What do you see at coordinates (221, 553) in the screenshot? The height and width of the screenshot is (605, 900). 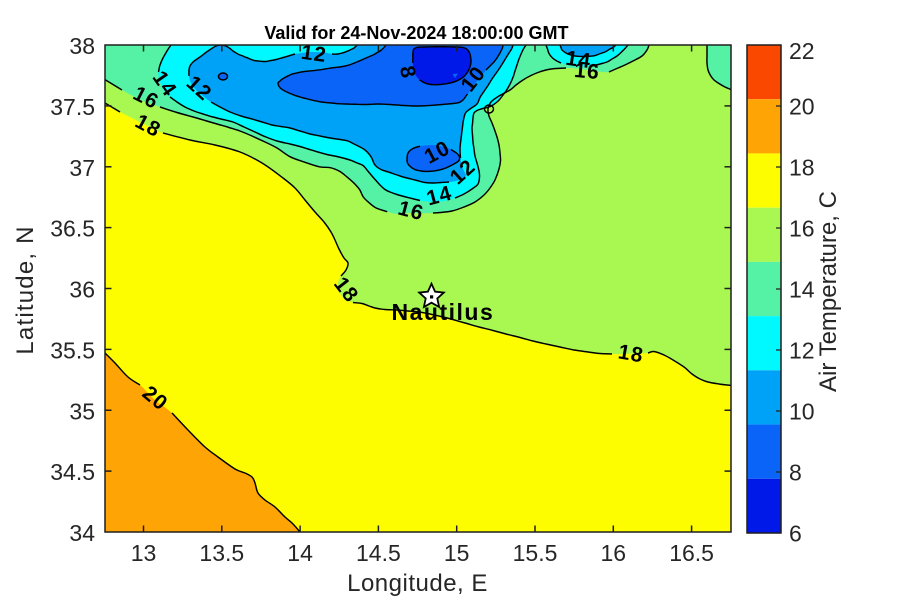 I see `svg-text: 13.5` at bounding box center [221, 553].